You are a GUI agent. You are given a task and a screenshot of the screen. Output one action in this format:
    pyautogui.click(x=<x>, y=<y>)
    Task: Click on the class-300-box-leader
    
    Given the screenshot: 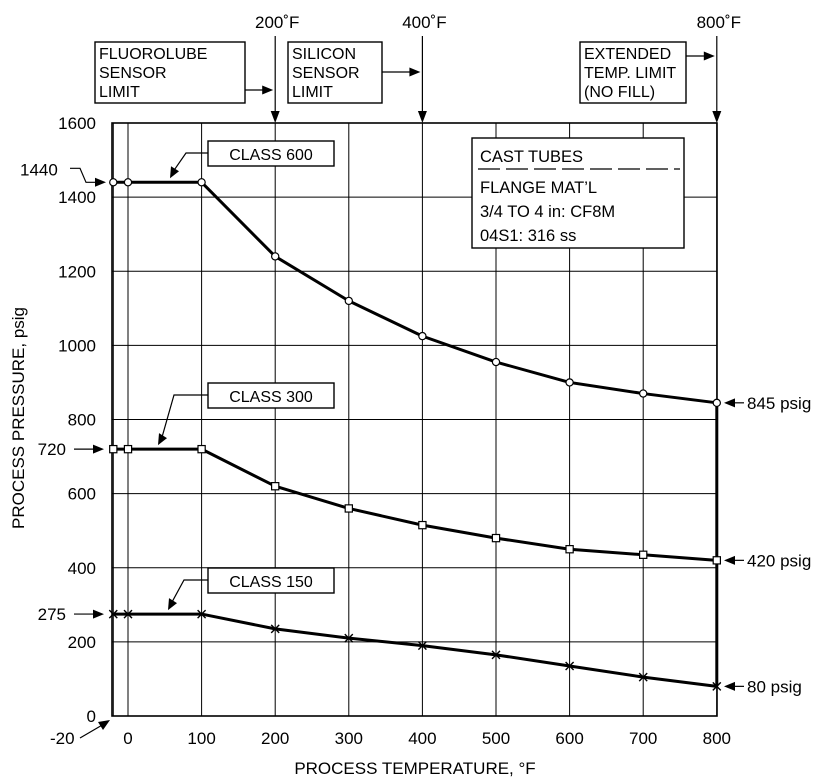 What is the action you would take?
    pyautogui.click(x=184, y=416)
    